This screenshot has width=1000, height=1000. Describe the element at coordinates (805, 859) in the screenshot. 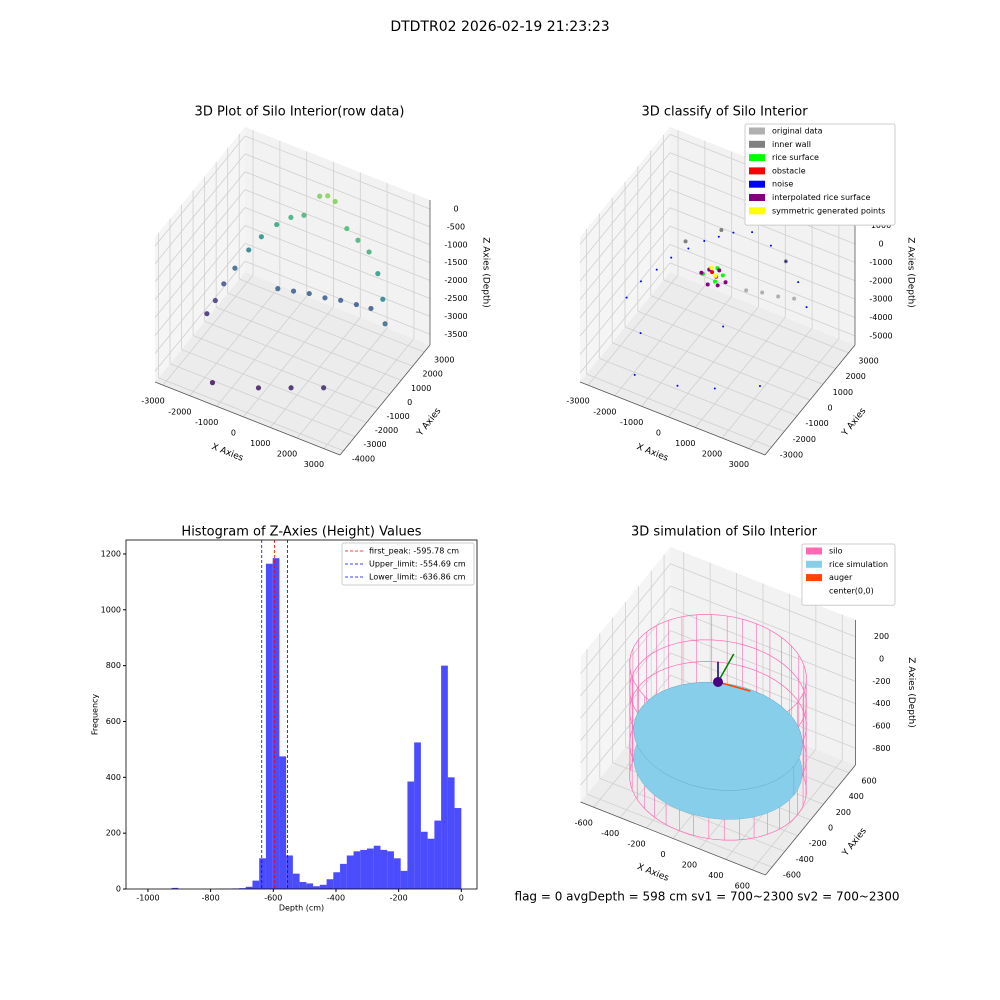

I see `y-tick-label: -400` at that location.